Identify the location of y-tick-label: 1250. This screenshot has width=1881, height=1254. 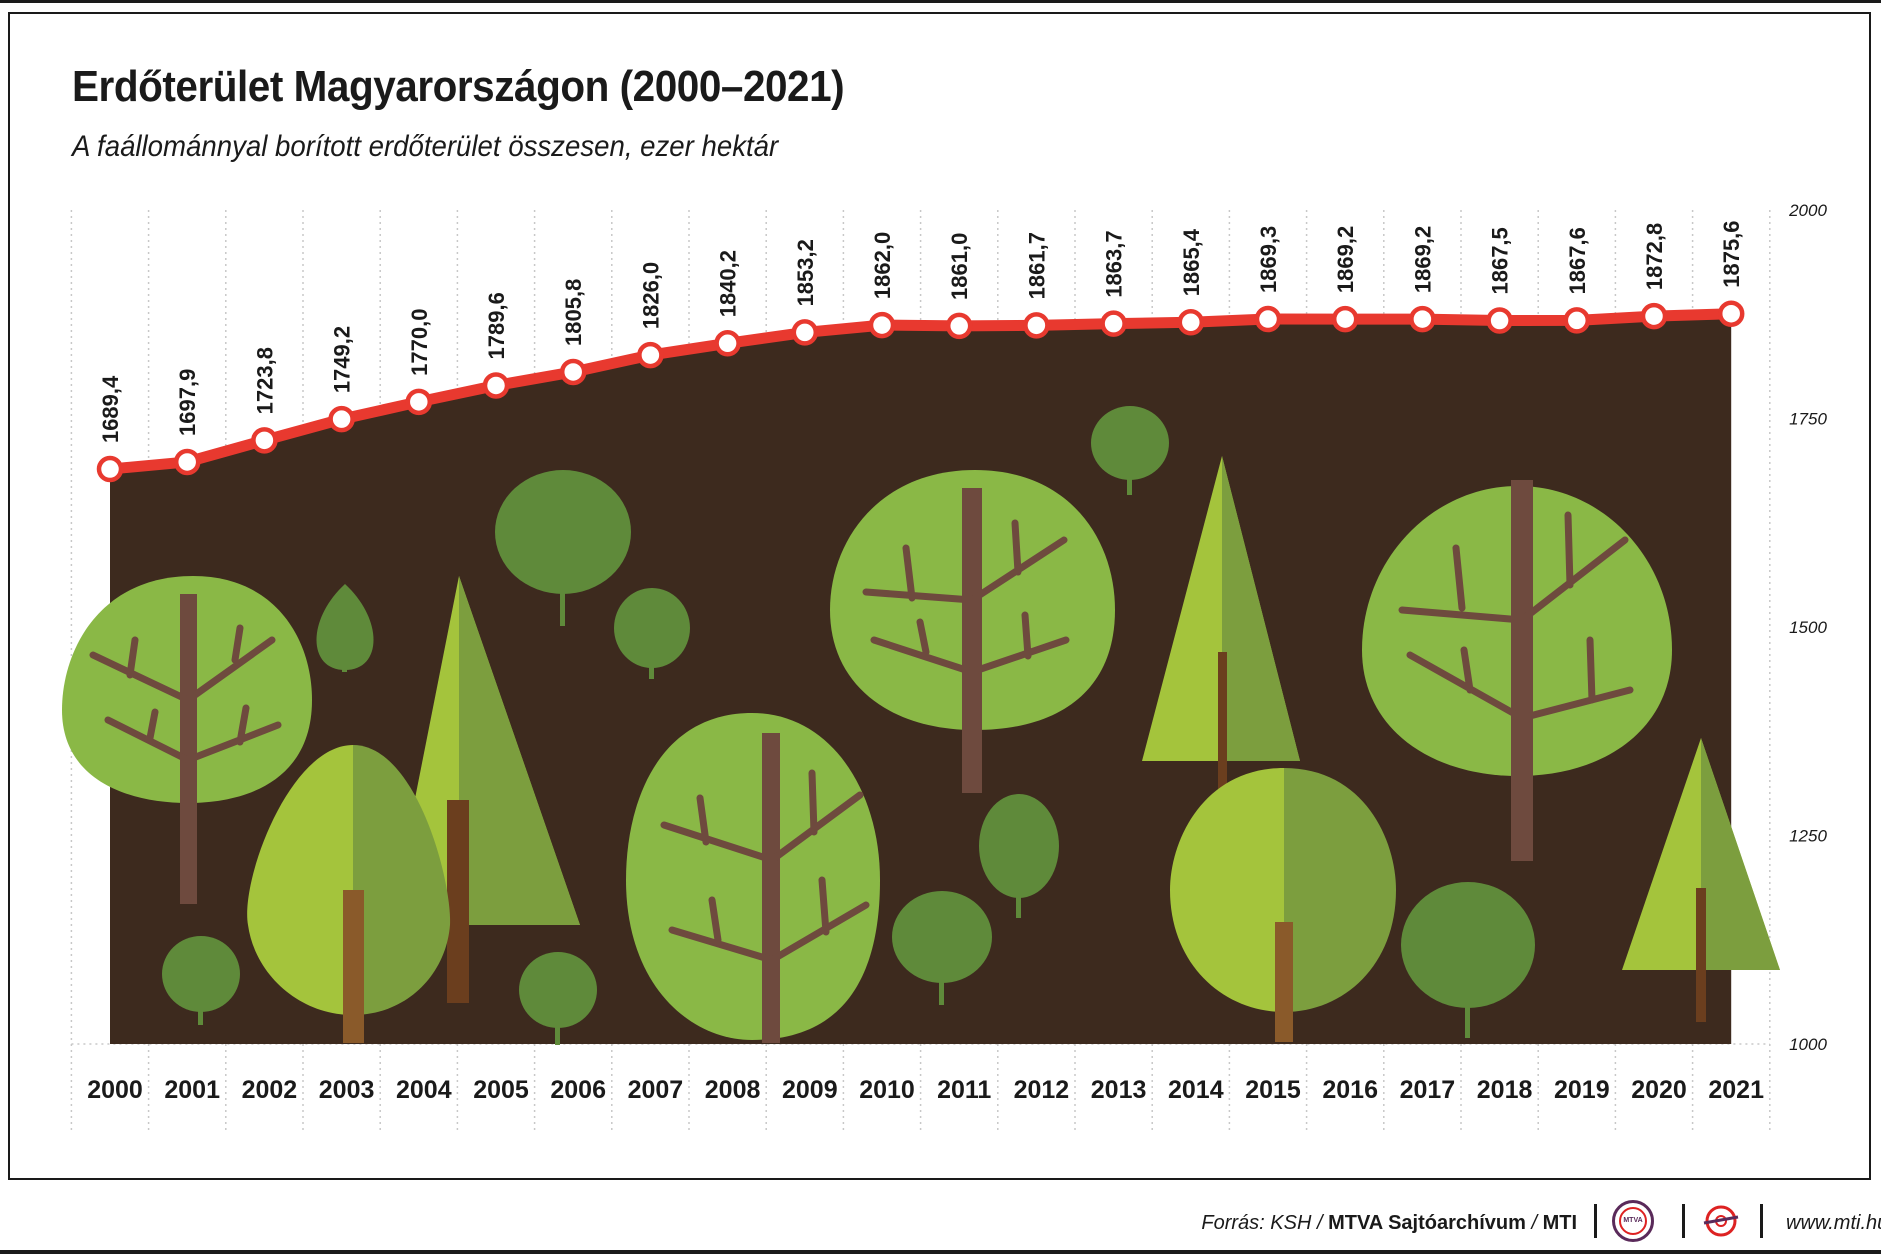
(1808, 836).